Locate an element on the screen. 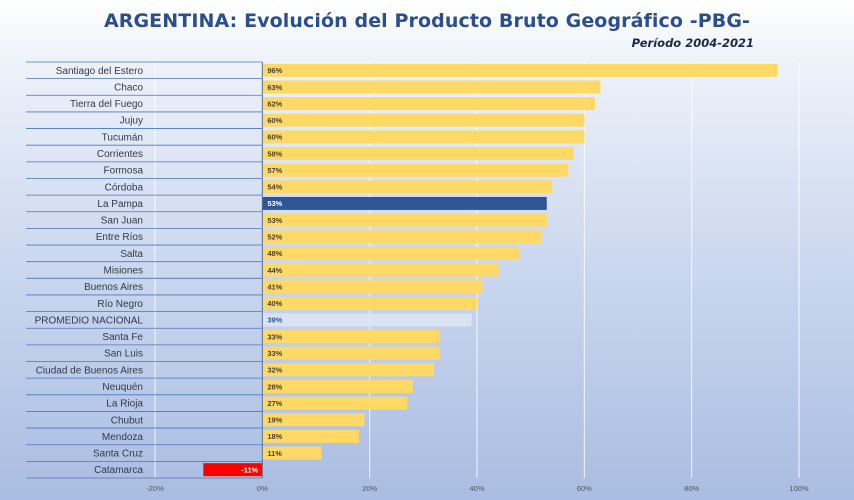  category-label: San Juan is located at coordinates (122, 221).